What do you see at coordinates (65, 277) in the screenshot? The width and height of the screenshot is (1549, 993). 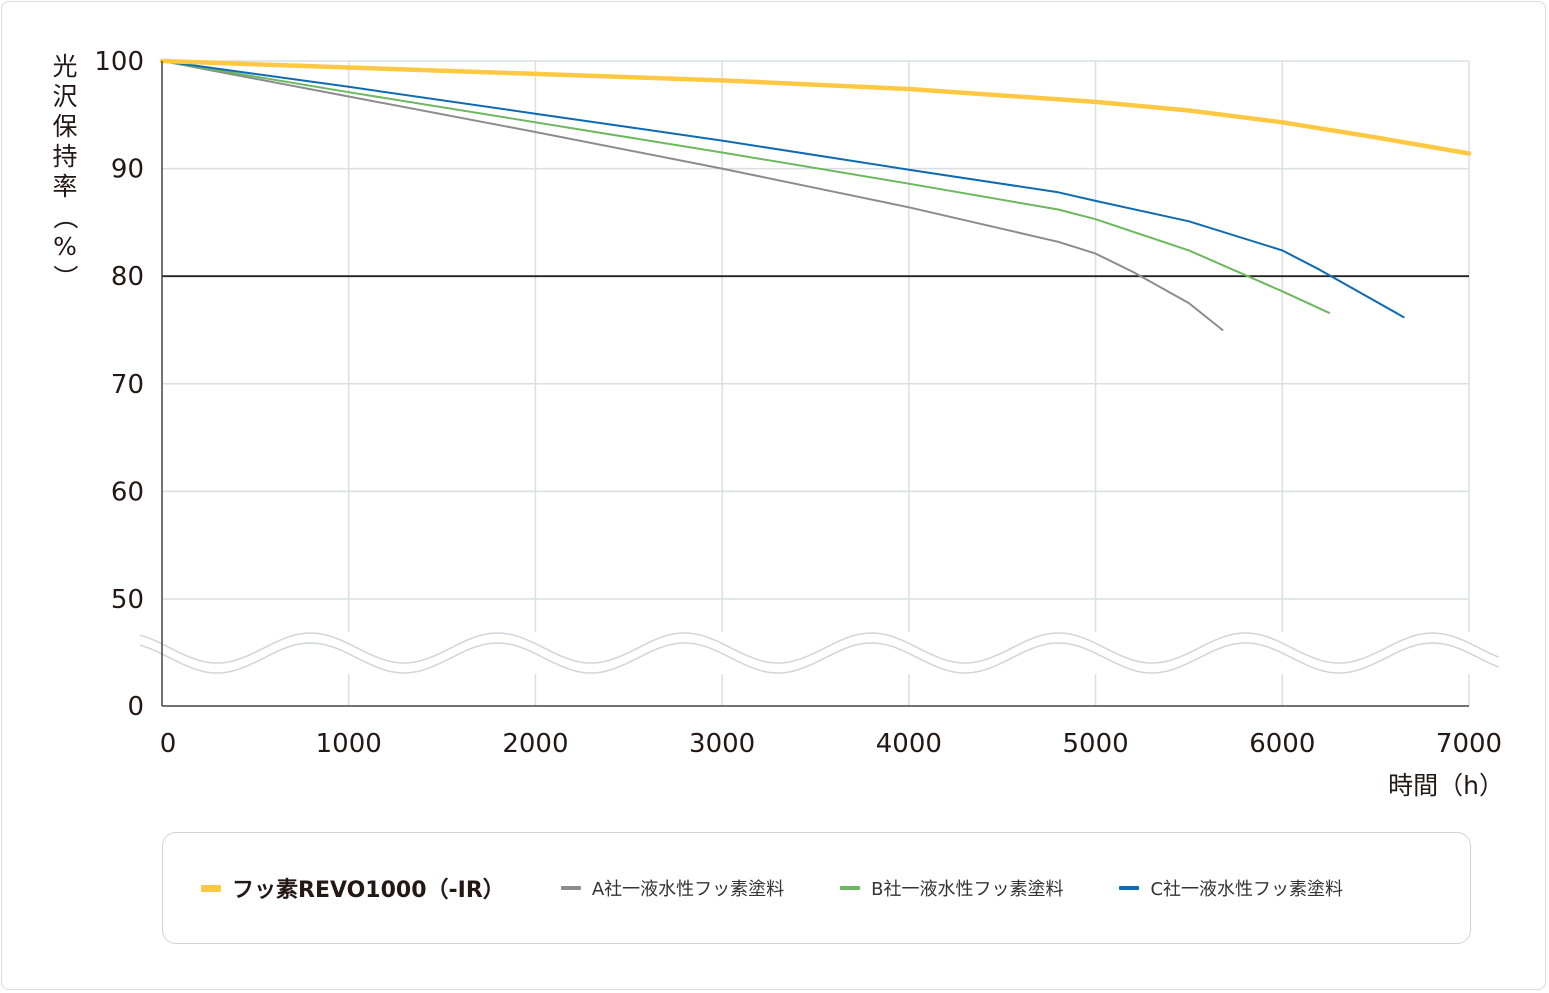 I see `y-axis-title-char: ）` at bounding box center [65, 277].